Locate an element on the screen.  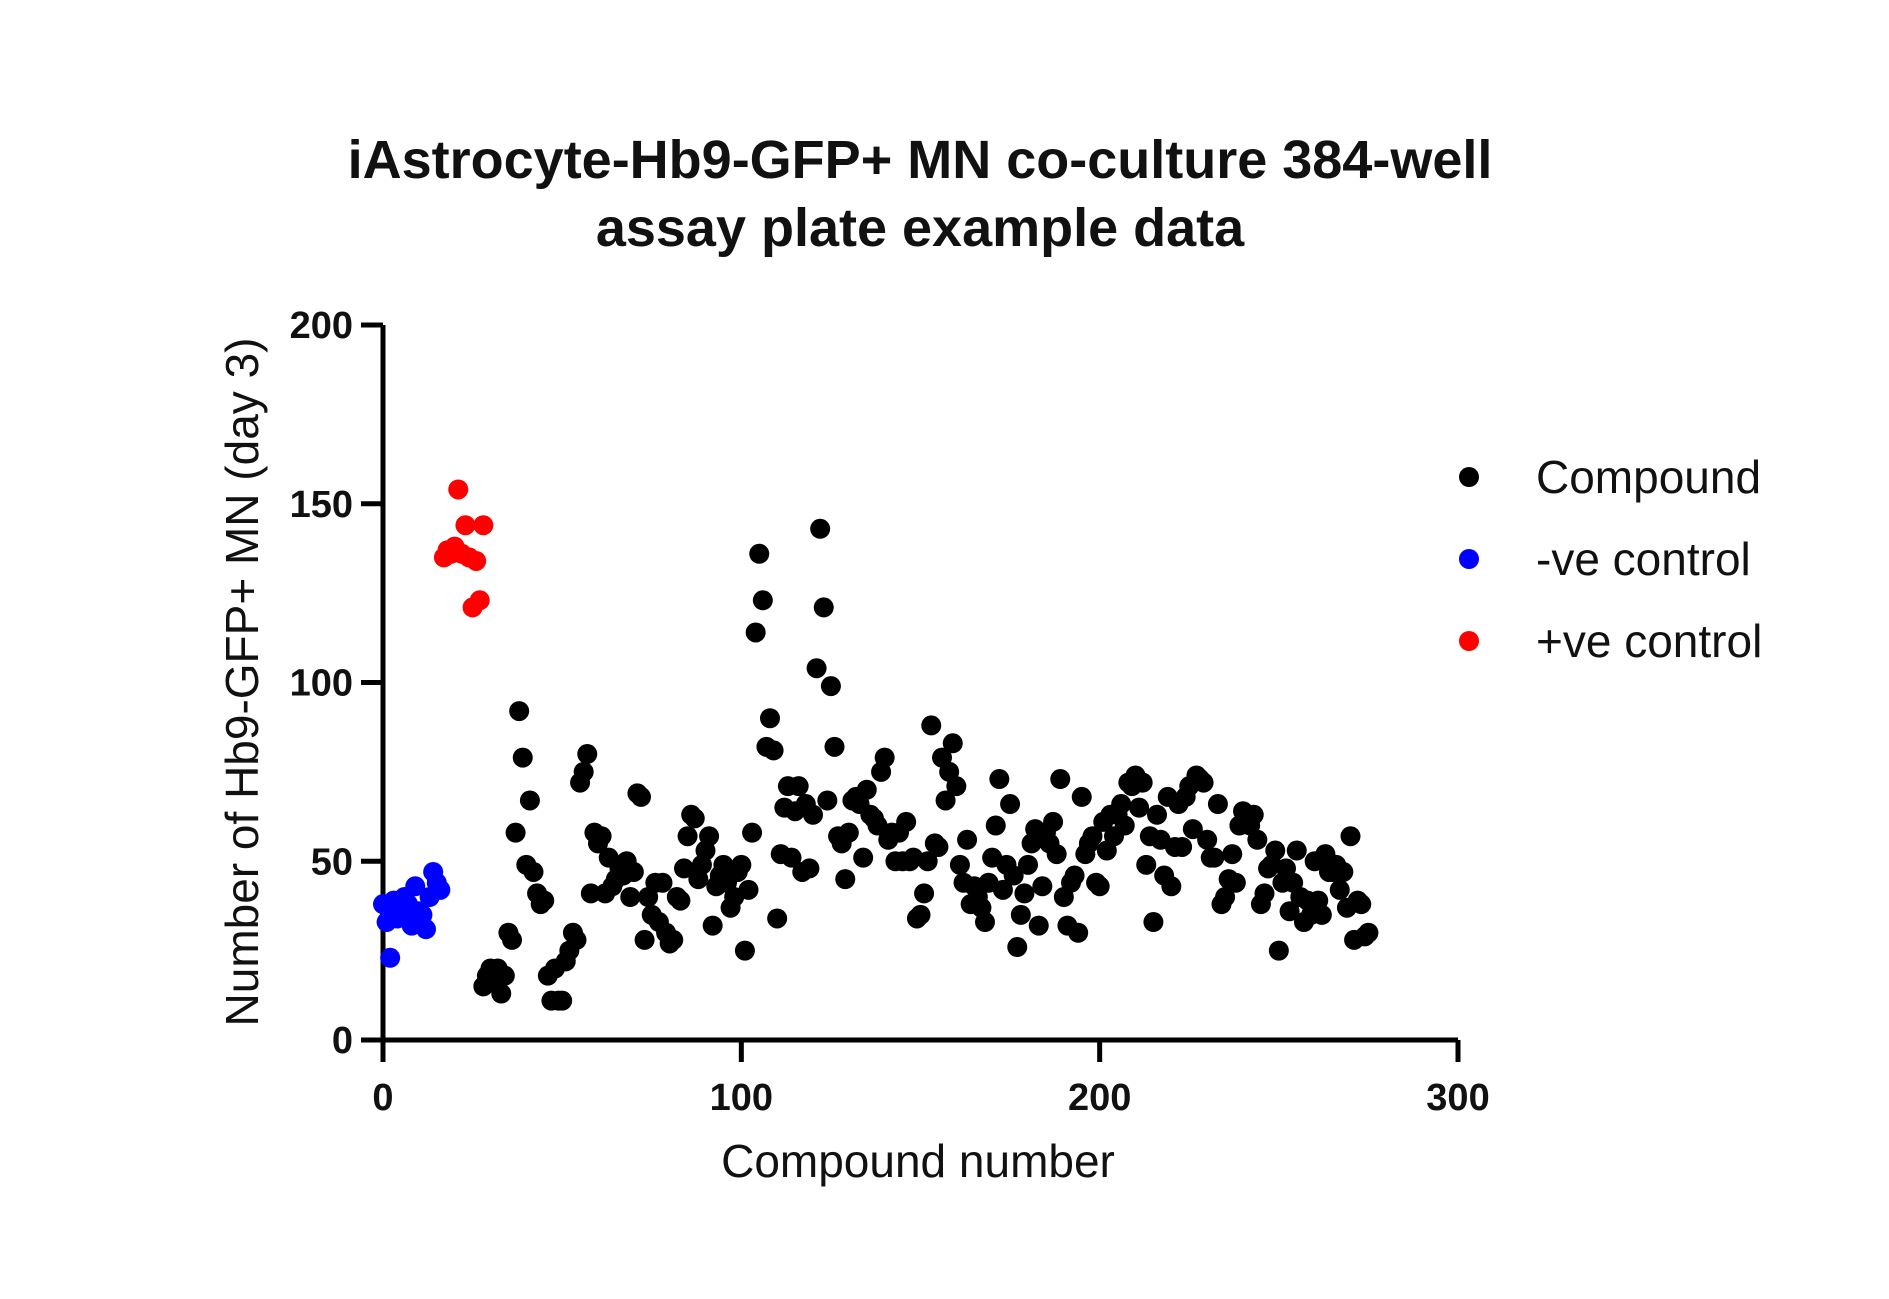
x-tick-label: 100 is located at coordinates (741, 1098).